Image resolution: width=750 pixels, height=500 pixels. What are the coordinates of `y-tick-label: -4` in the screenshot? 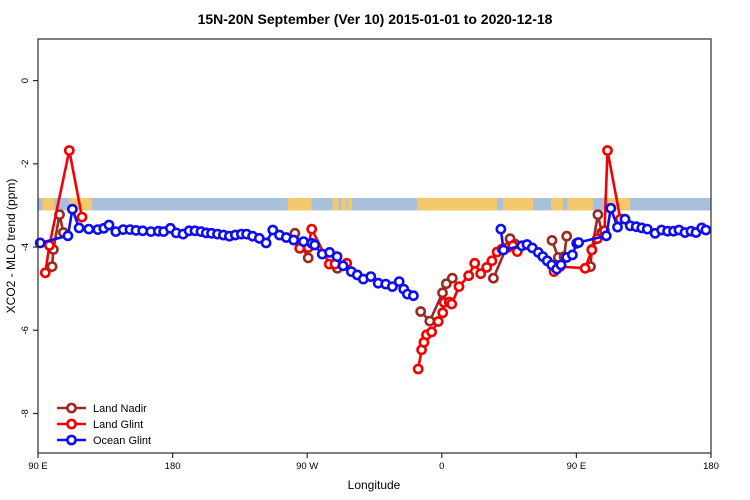 It's located at (25, 247).